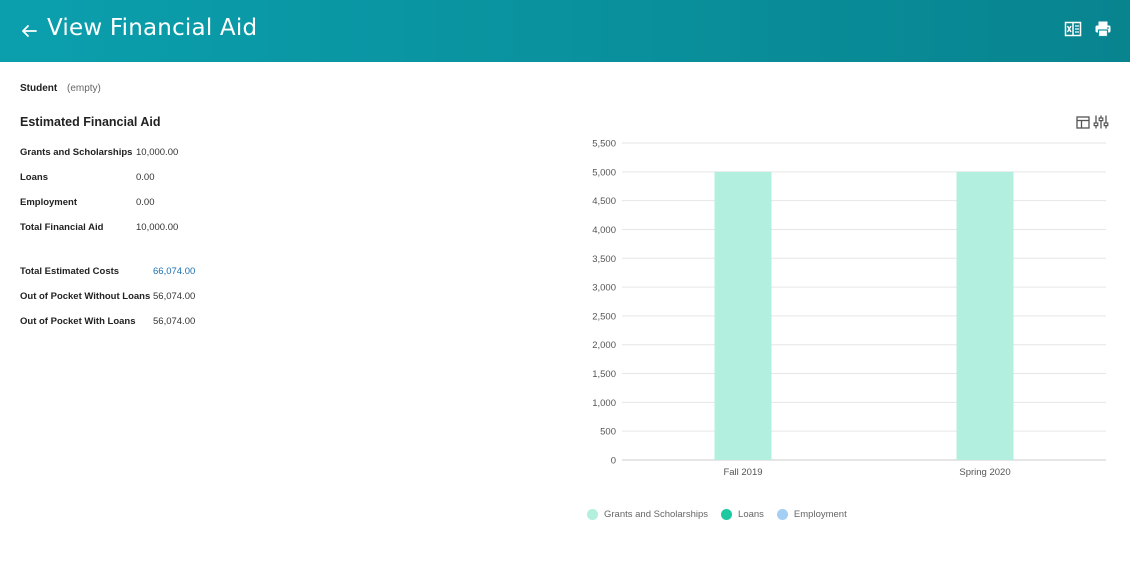  I want to click on table-view-icon, so click(1083, 122).